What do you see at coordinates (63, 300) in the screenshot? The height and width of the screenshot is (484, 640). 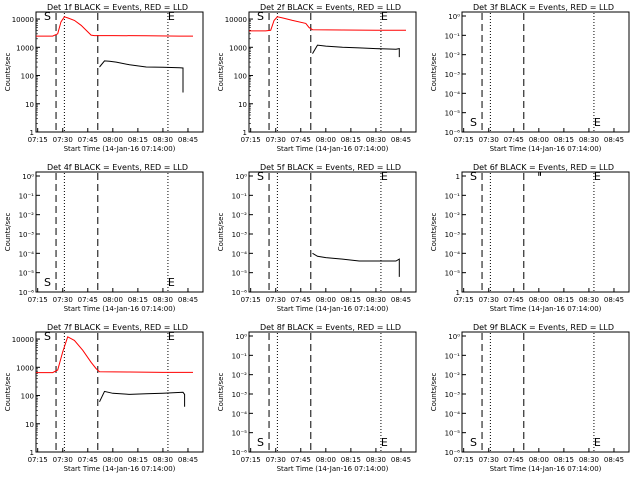 I see `x-tick-label: 07:30` at bounding box center [63, 300].